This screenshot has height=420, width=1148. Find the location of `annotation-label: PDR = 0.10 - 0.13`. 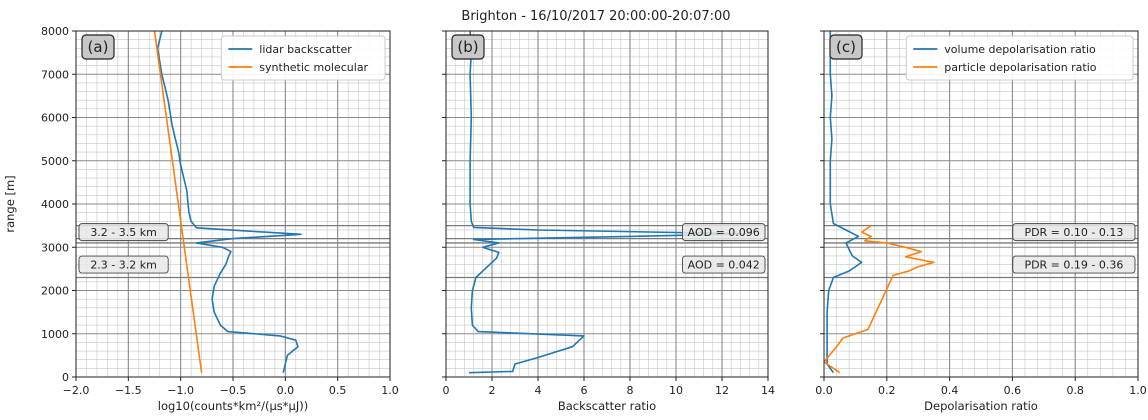

annotation-label: PDR = 0.10 - 0.13 is located at coordinates (1073, 232).